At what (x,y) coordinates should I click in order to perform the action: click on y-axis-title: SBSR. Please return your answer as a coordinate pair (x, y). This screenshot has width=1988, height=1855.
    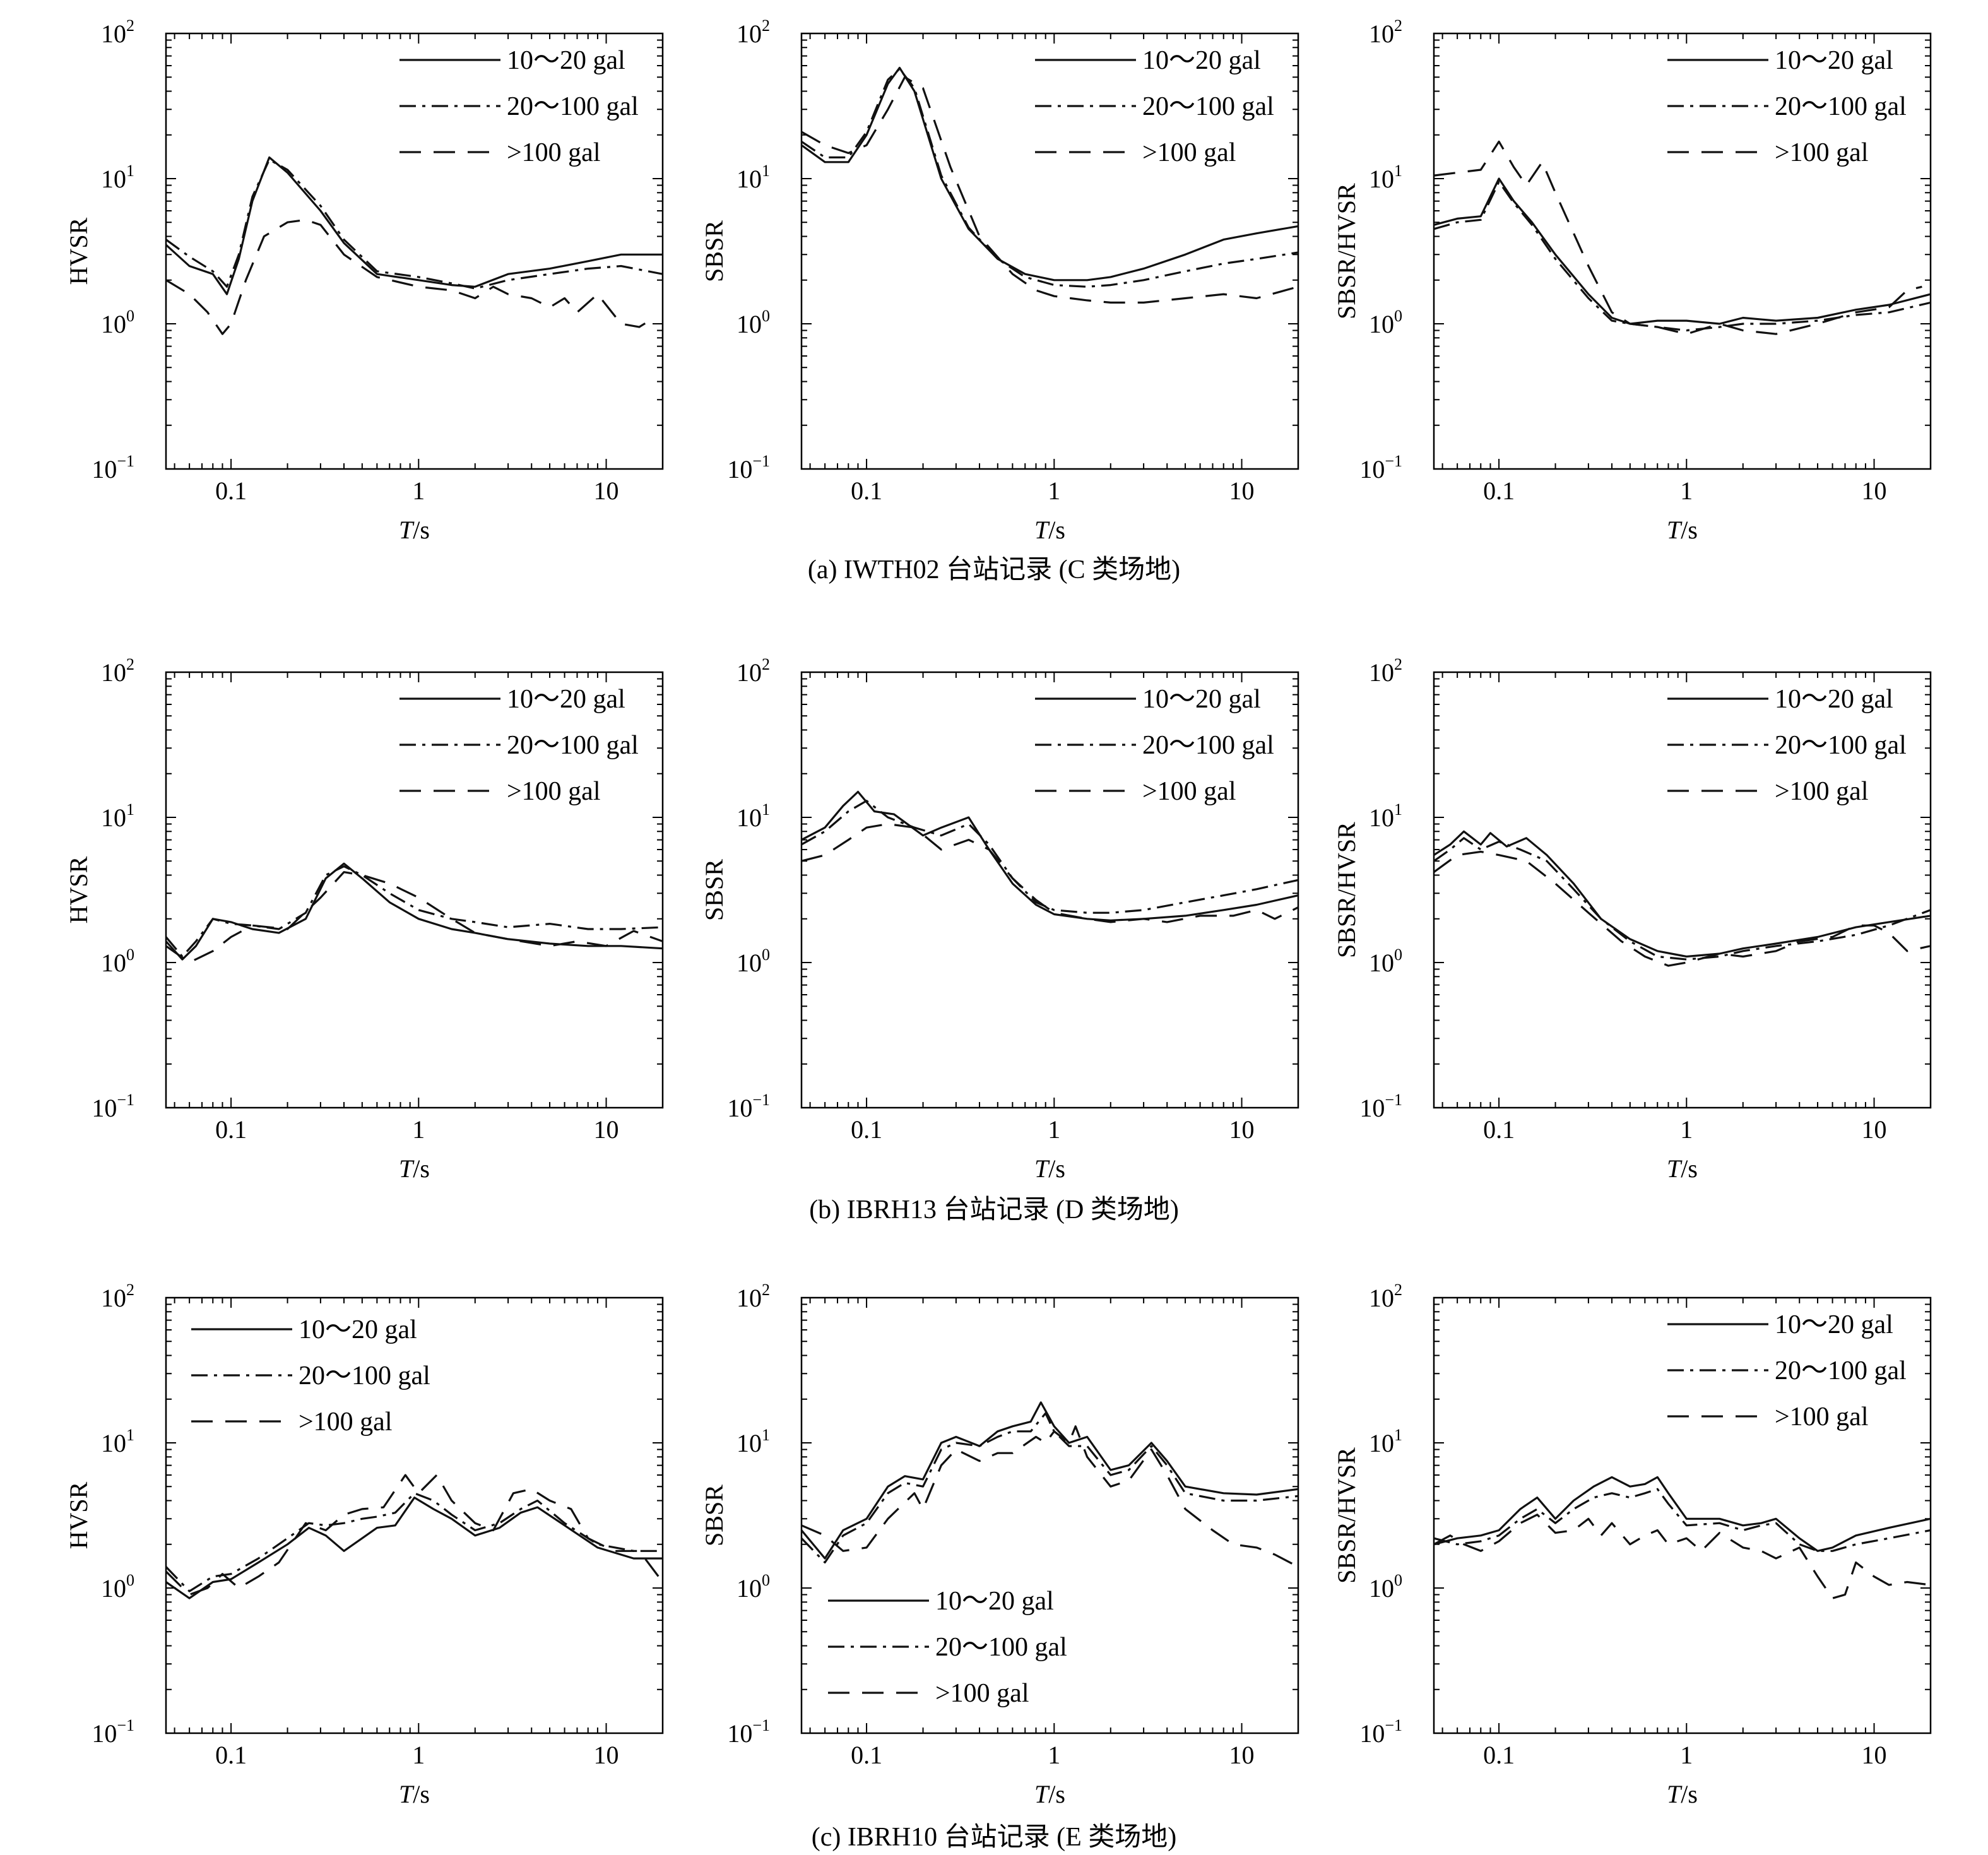
    Looking at the image, I should click on (714, 1516).